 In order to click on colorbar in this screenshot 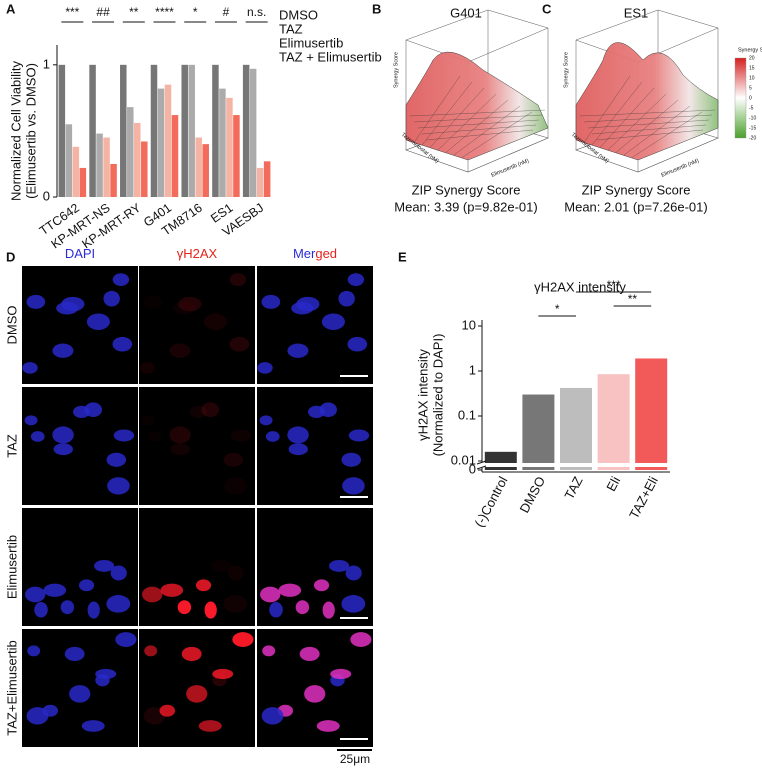, I will do `click(740, 98)`.